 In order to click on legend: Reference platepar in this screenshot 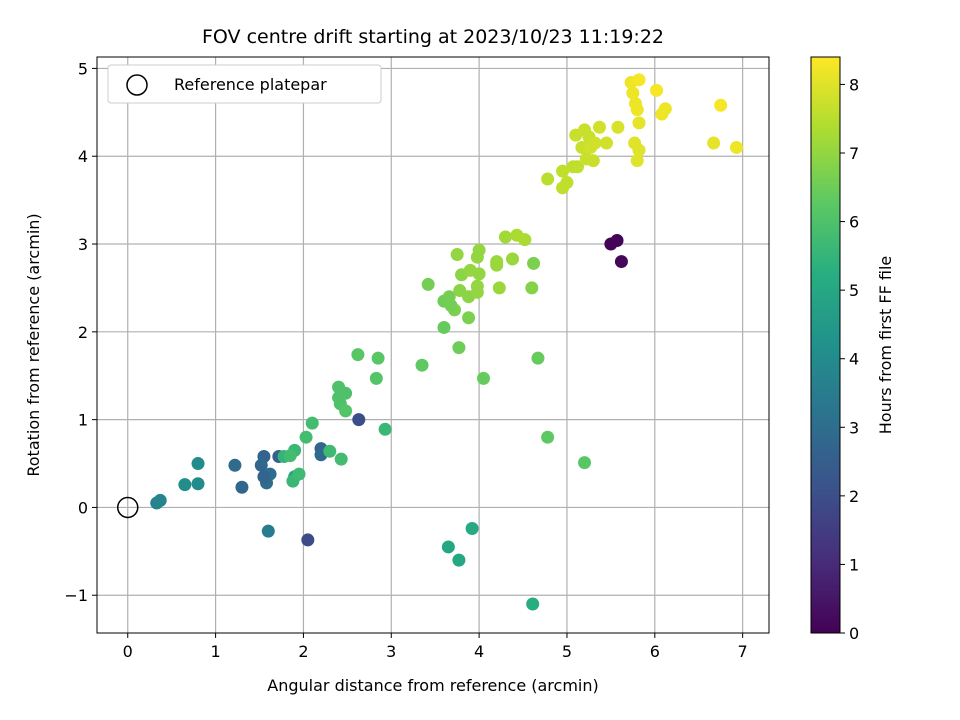, I will do `click(244, 84)`.